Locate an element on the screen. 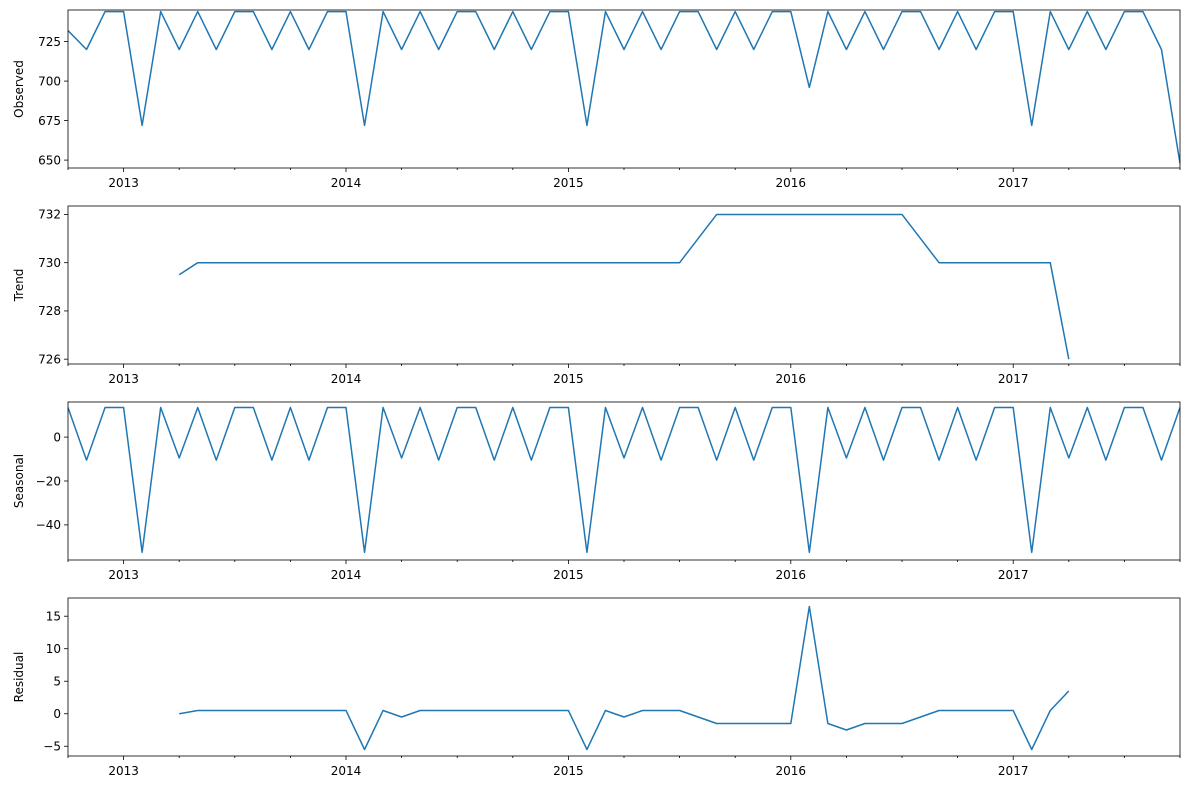  series-line-trend is located at coordinates (624, 286).